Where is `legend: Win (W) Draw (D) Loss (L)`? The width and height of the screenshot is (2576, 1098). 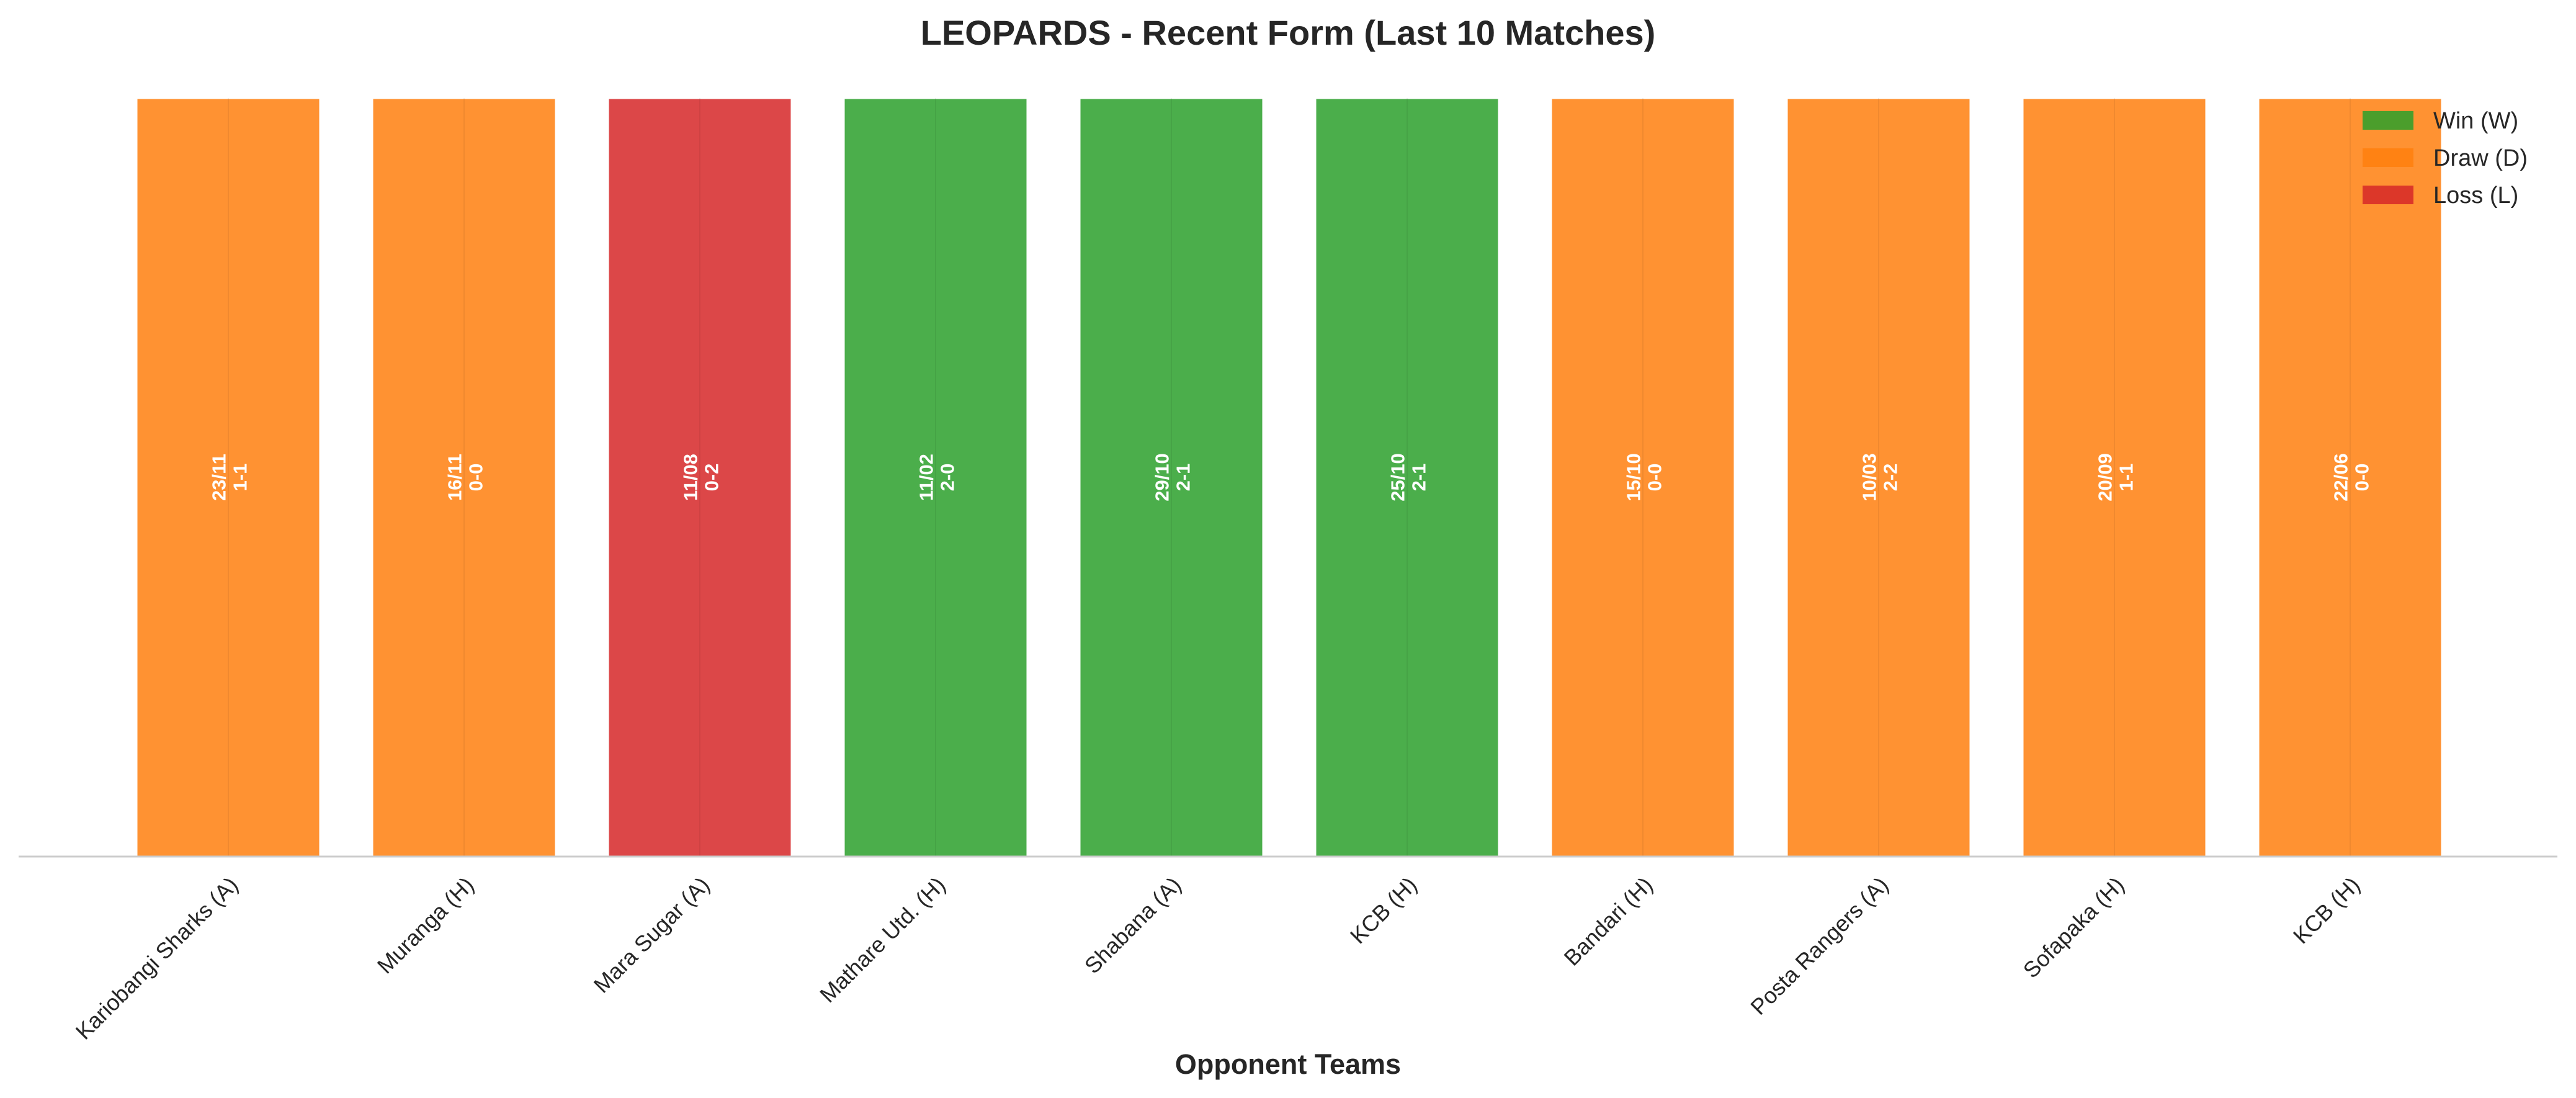
legend: Win (W) Draw (D) Loss (L) is located at coordinates (2445, 158).